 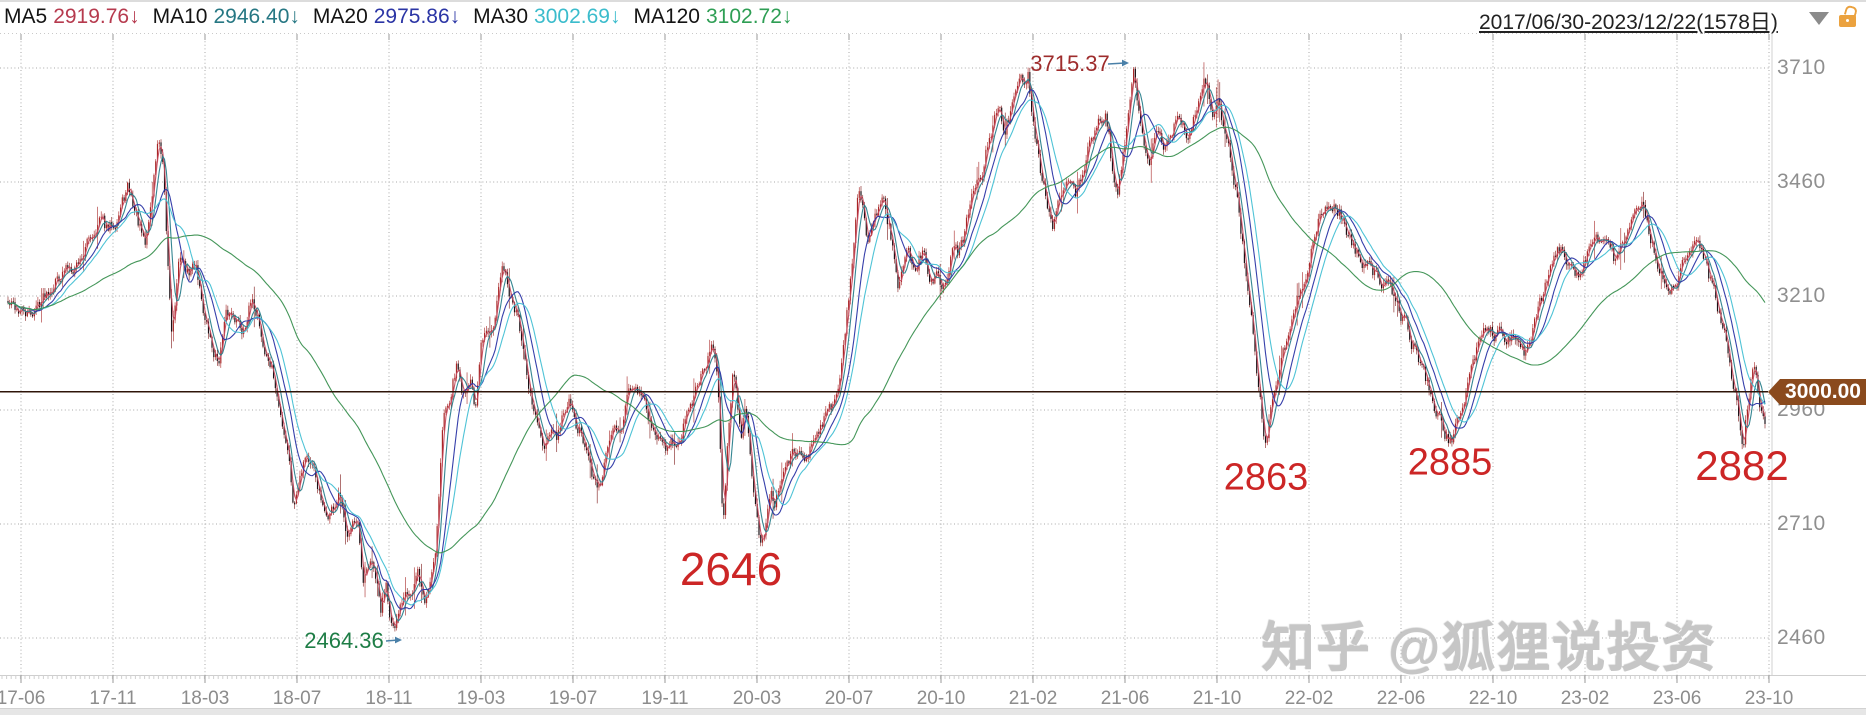 I want to click on ma-indicator-ma120: MA120 3102.72↓, so click(x=712, y=17).